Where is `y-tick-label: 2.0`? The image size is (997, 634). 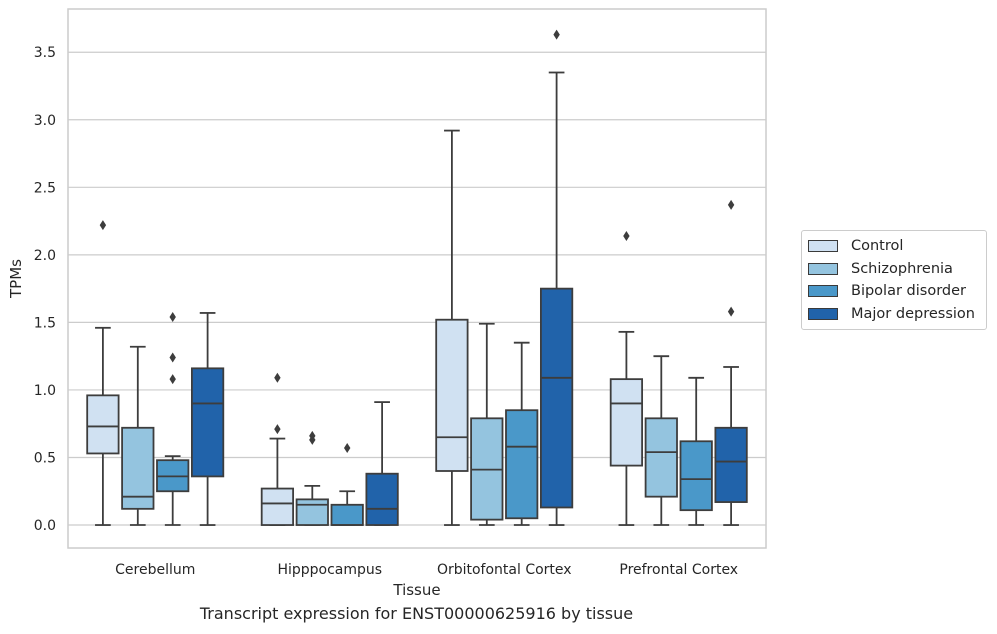
y-tick-label: 2.0 is located at coordinates (45, 256).